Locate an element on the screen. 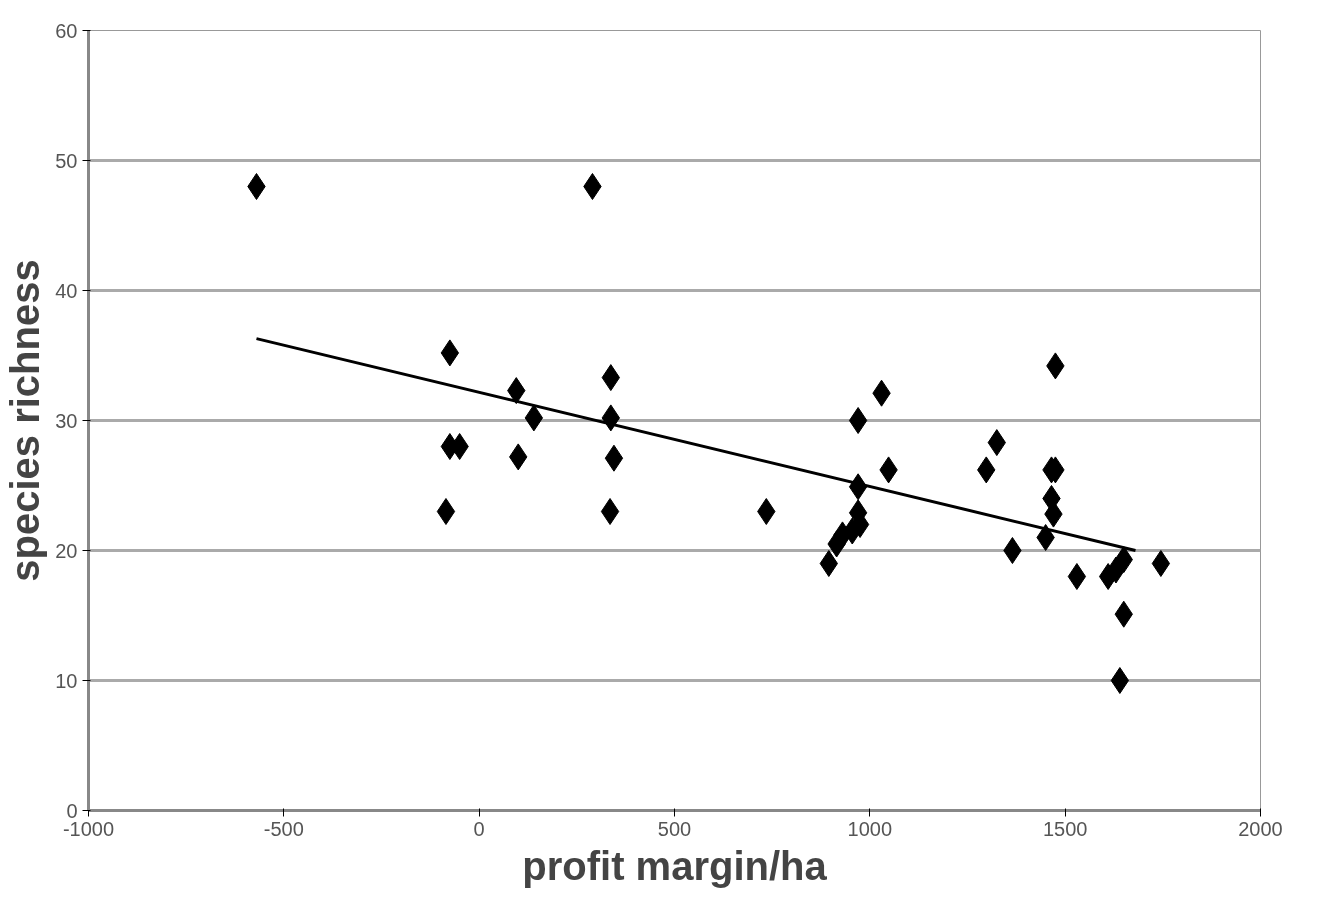 This screenshot has height=907, width=1325. y-tick-label: 20 is located at coordinates (66, 550).